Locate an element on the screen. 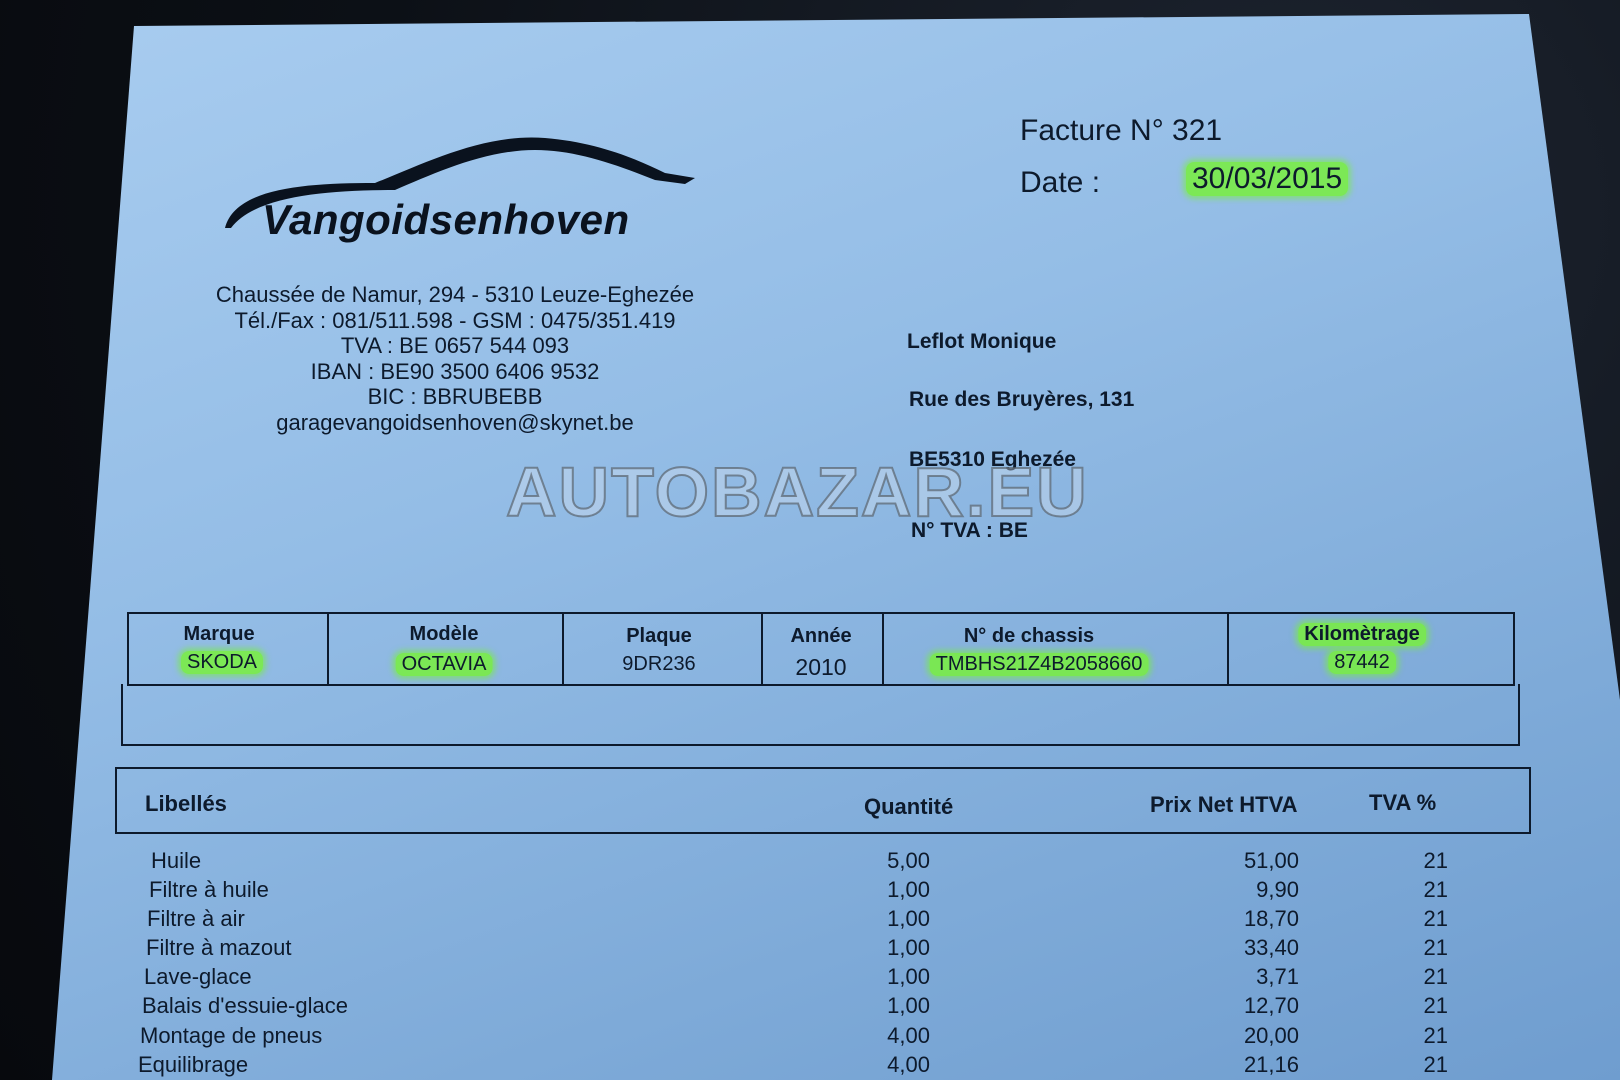 The image size is (1620, 1080). vehicle-chassis: TMBHS21Z4B2058660 is located at coordinates (1039, 664).